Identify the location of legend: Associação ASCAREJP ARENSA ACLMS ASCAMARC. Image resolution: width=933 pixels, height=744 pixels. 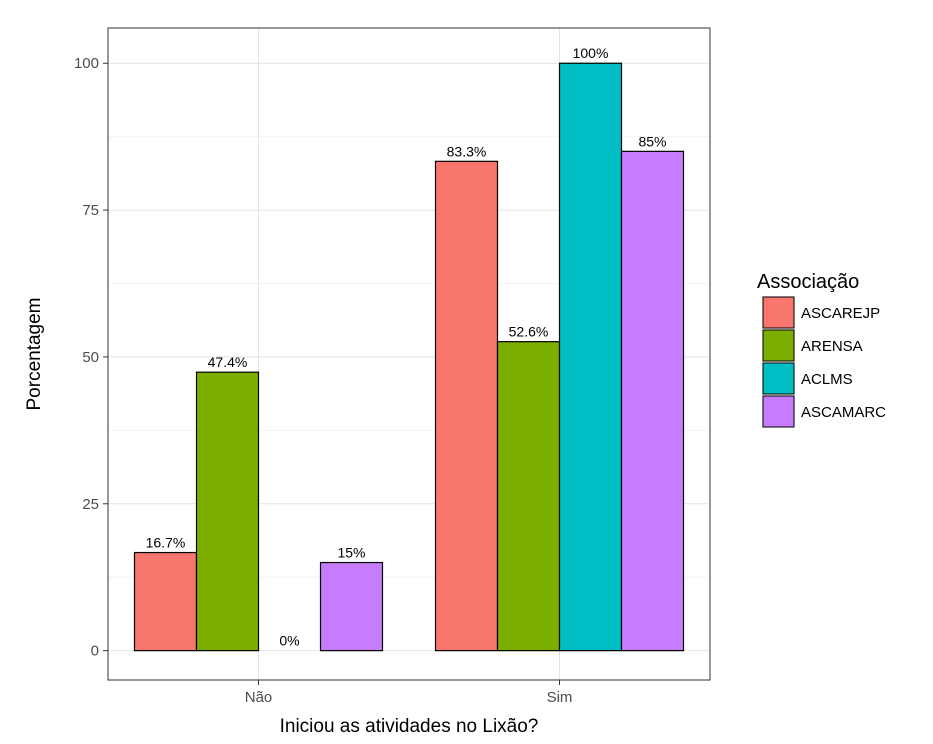
(821, 349).